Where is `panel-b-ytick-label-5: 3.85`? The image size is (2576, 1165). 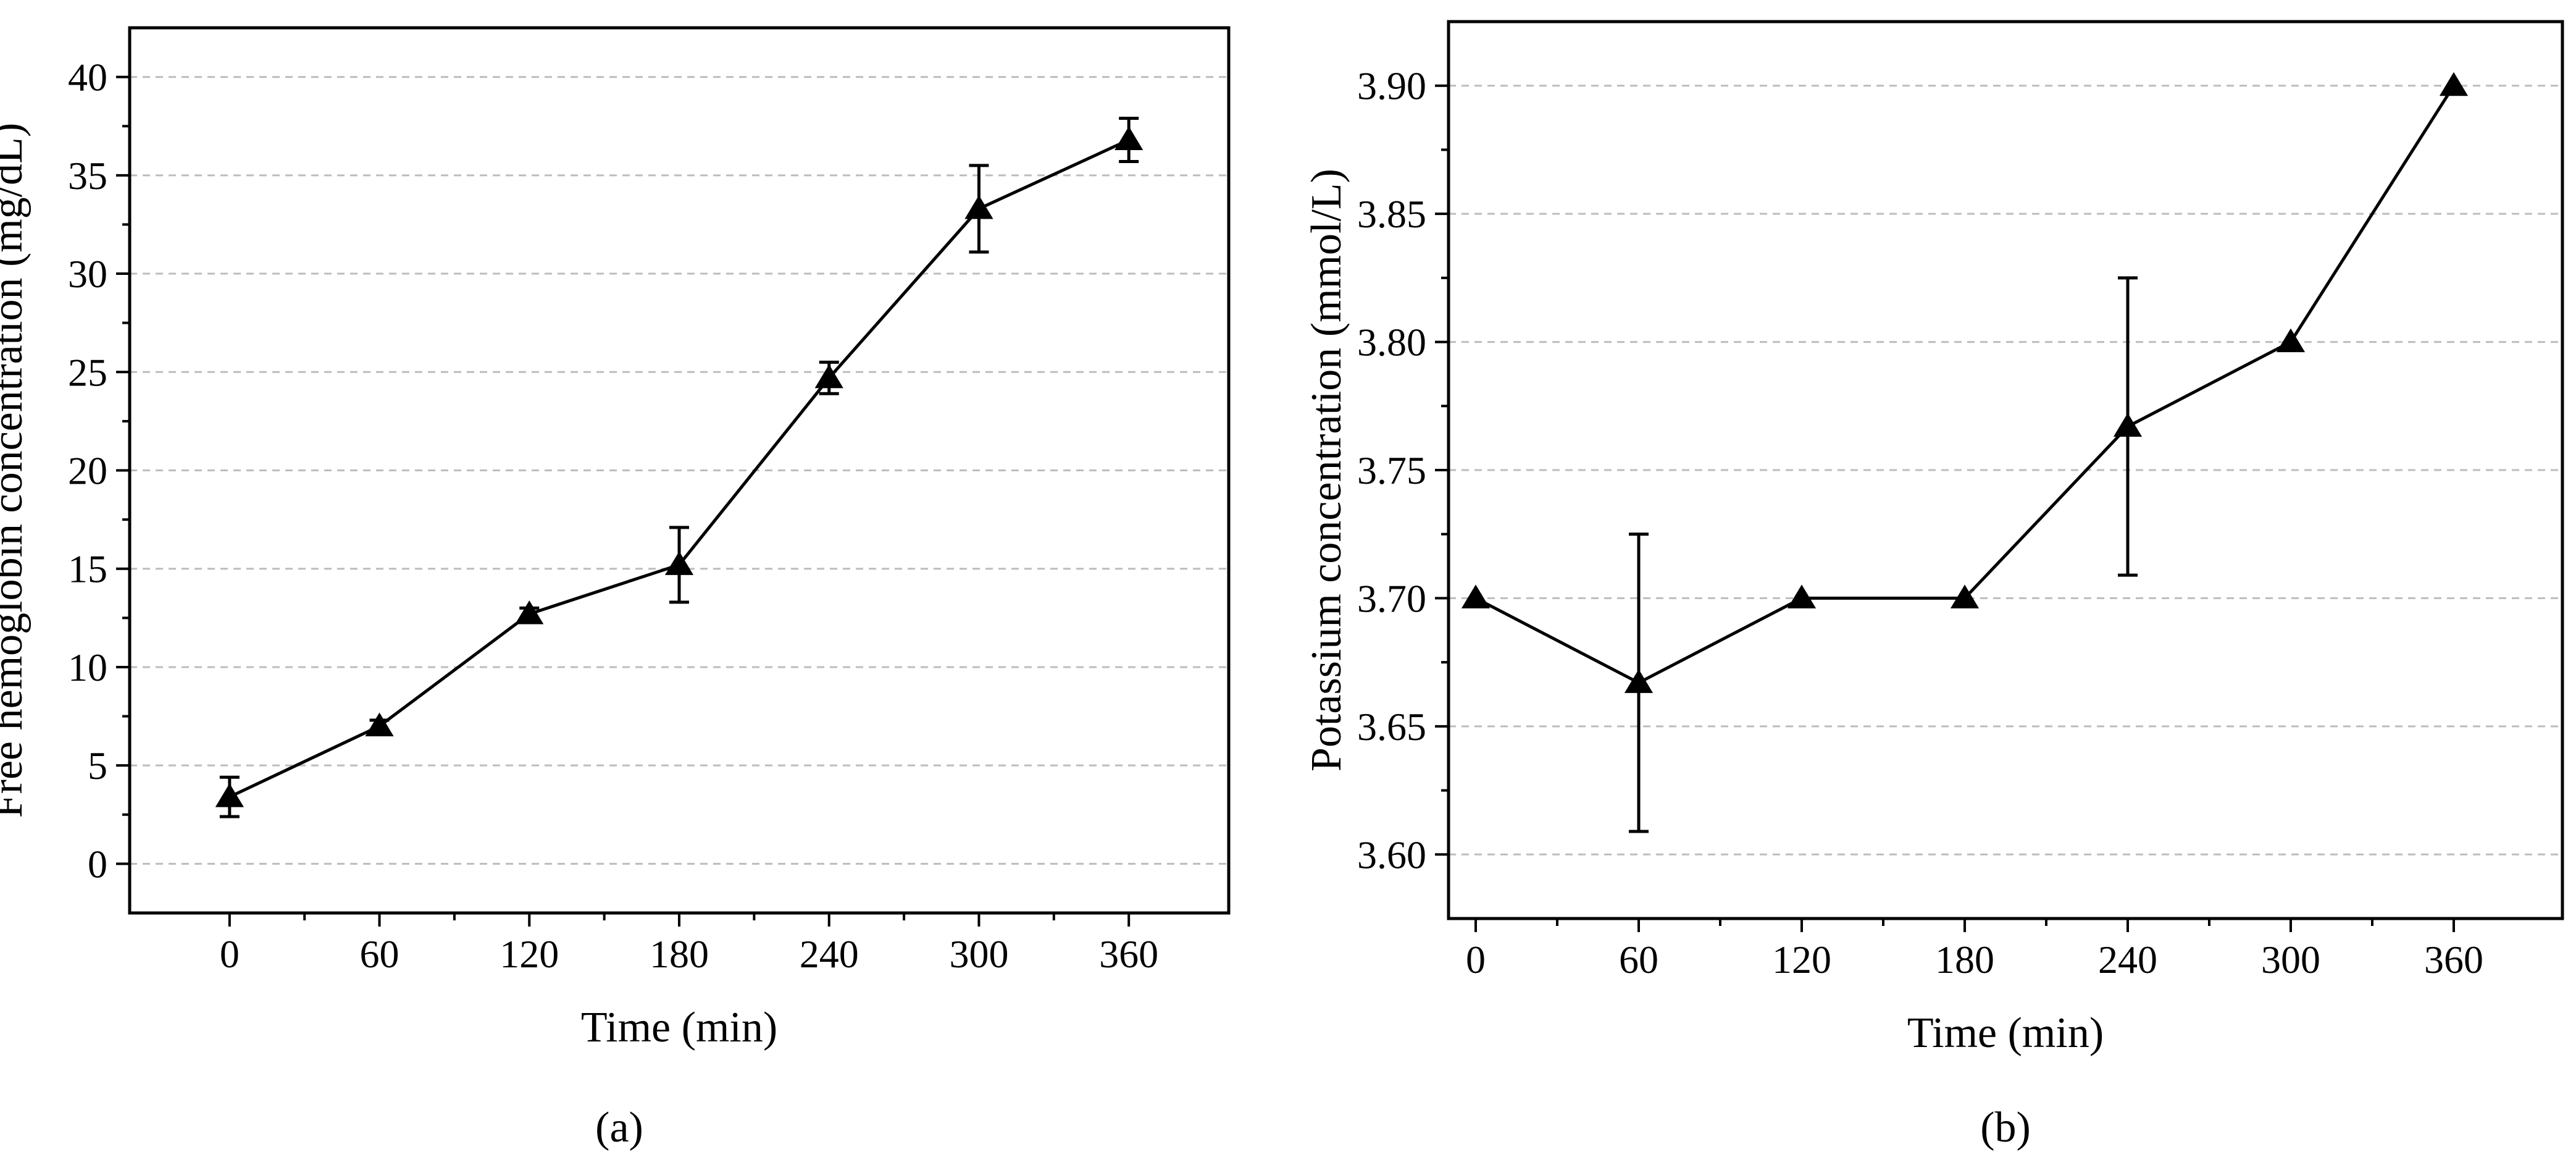
panel-b-ytick-label-5: 3.85 is located at coordinates (1391, 214).